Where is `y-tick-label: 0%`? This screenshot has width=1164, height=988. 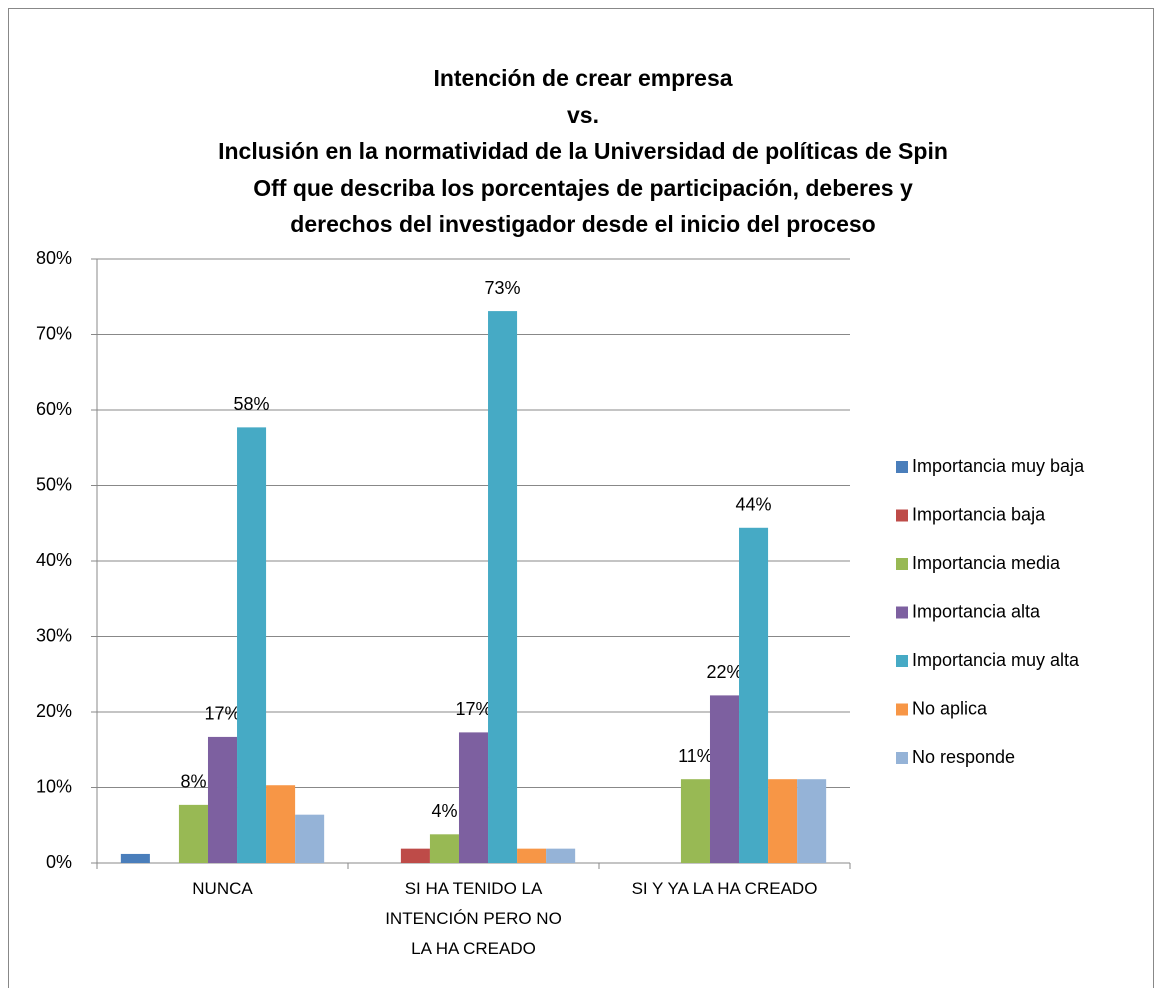
y-tick-label: 0% is located at coordinates (59, 862).